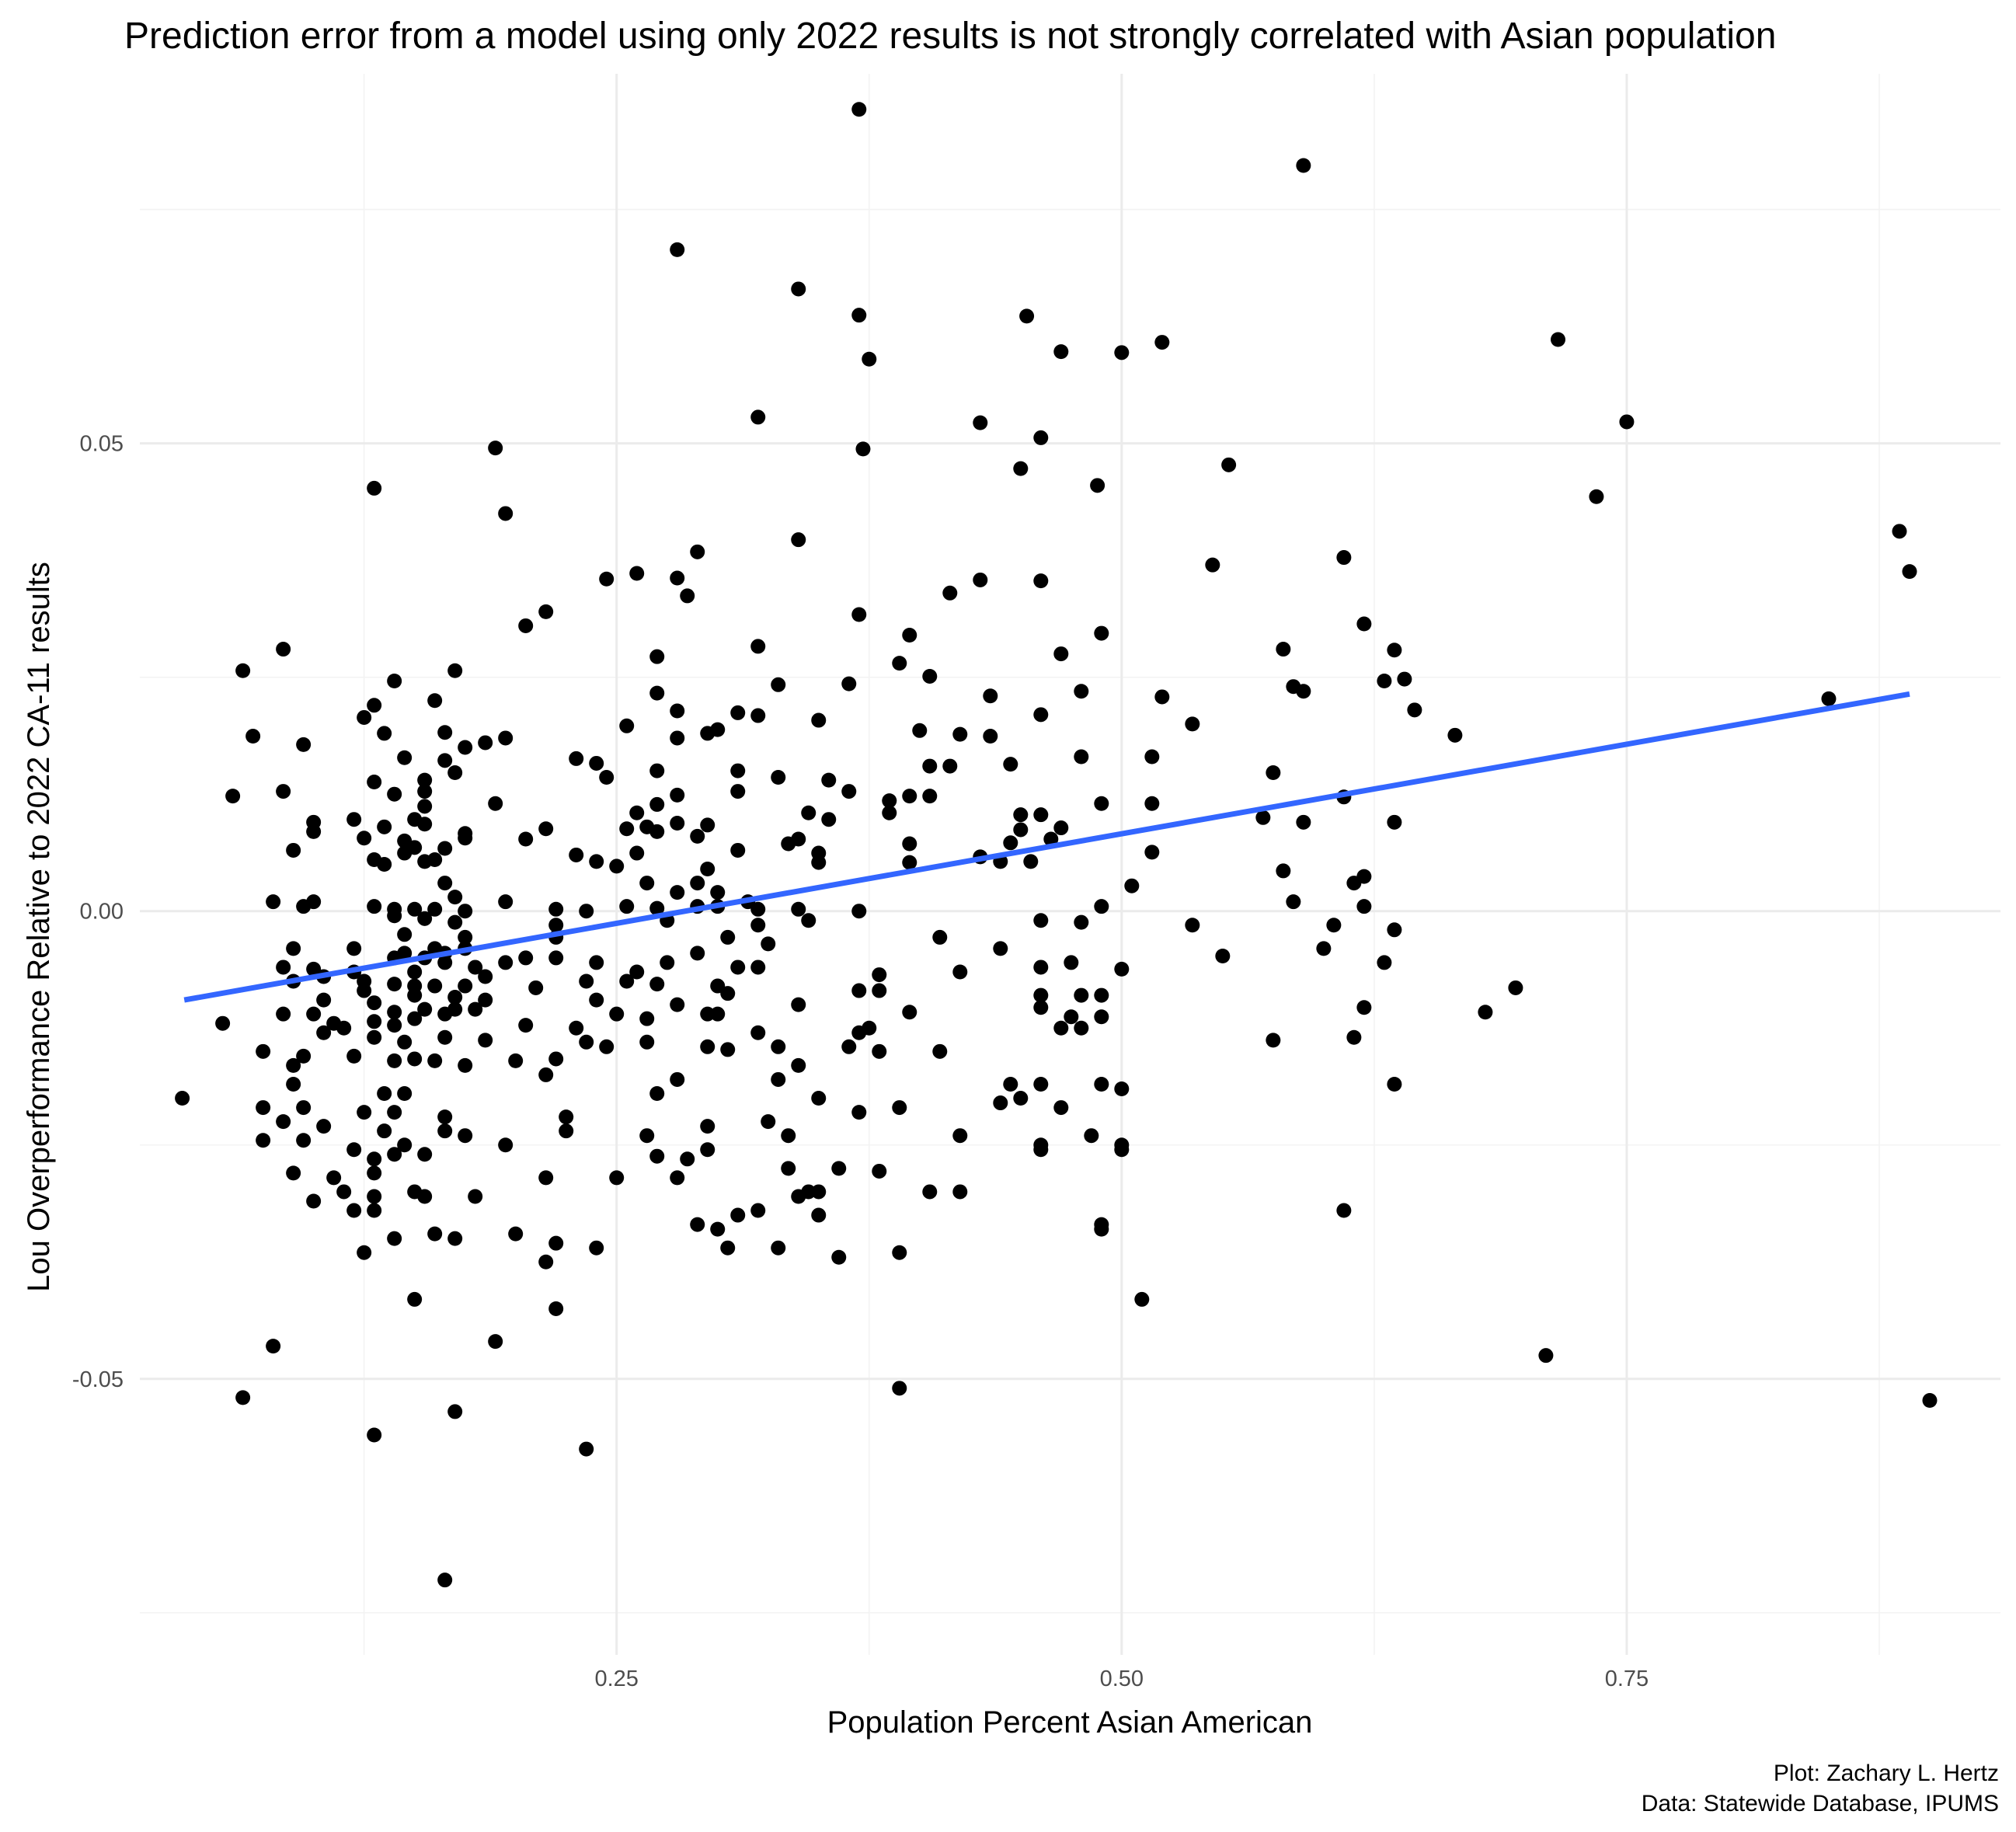 The height and width of the screenshot is (1832, 2016). I want to click on x-axis-title: Population Percent Asian American, so click(1070, 1722).